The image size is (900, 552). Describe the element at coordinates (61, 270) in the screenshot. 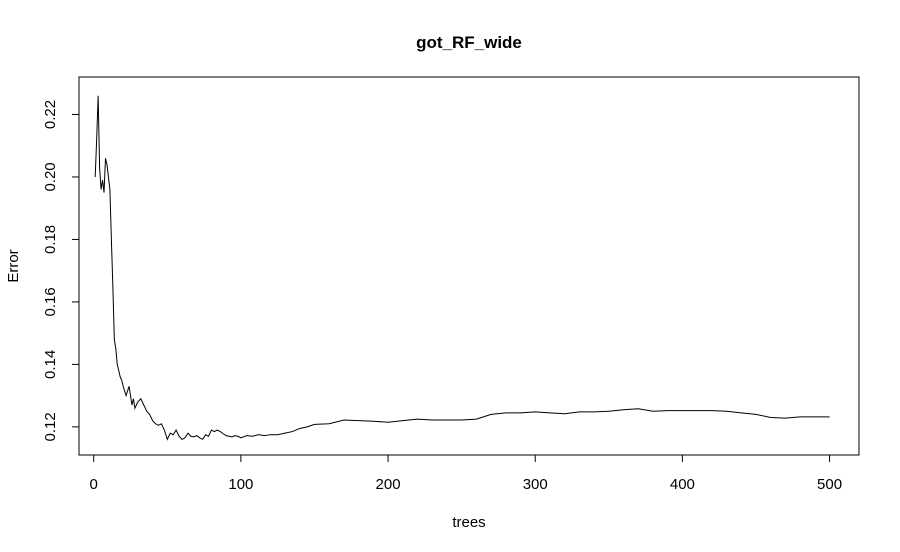

I see `y-axis: 0.12 0.14 0.16 0.18 0.20 0.22` at that location.